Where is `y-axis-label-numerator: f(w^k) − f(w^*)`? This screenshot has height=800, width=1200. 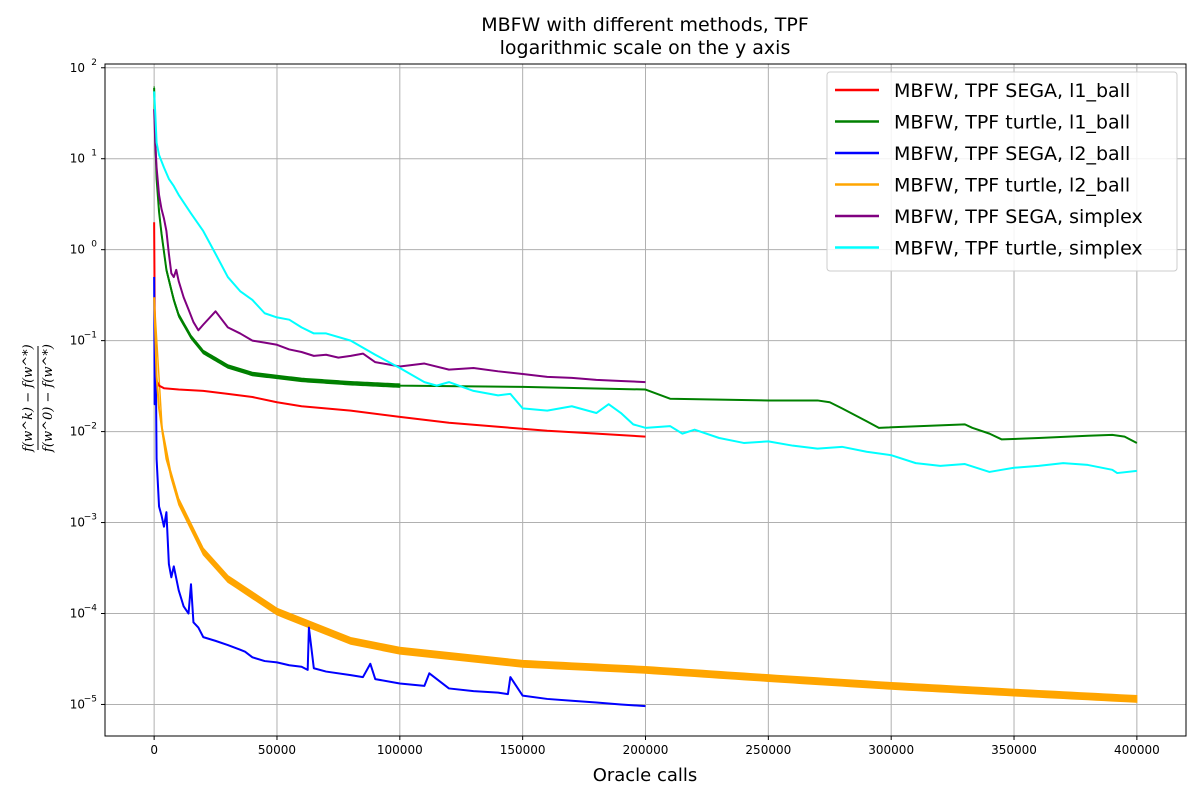 y-axis-label-numerator: f(w^k) − f(w^*) is located at coordinates (28, 398).